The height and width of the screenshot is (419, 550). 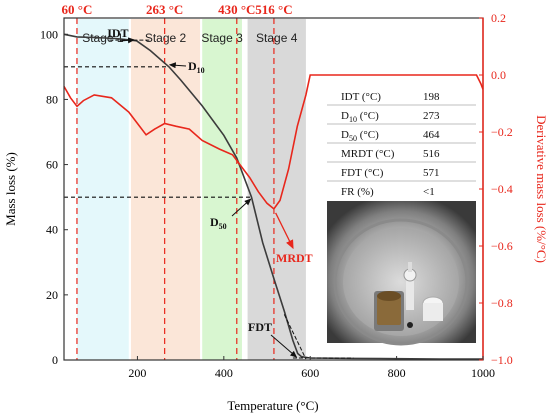 What do you see at coordinates (10, 189) in the screenshot?
I see `y-axis-title: Mass loss (%)` at bounding box center [10, 189].